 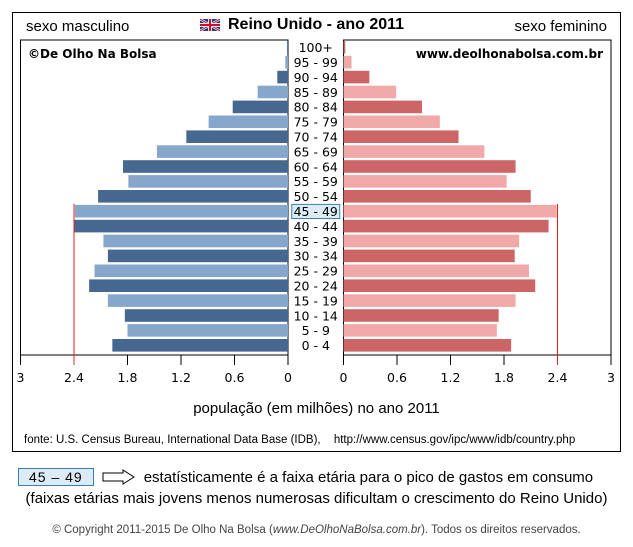 I want to click on copyright-prefix: © Copyright 2011-2015 De Olho Na Bolsa (, so click(x=162, y=530).